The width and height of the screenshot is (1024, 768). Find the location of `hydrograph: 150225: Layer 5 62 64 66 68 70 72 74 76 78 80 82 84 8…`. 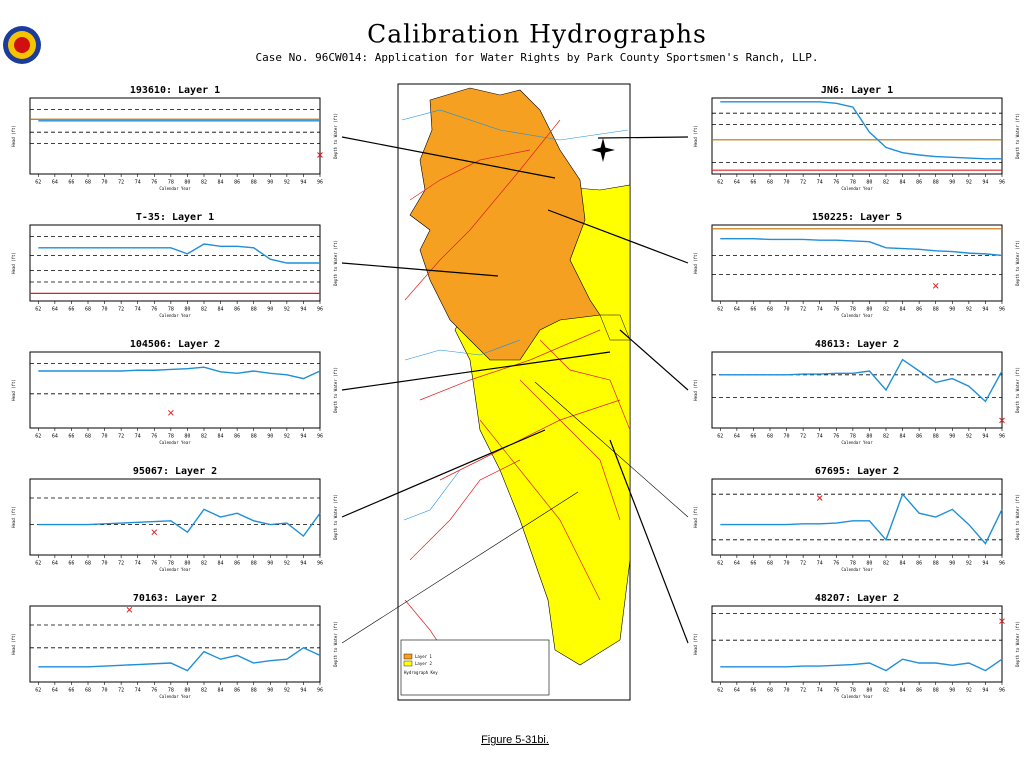

hydrograph: 150225: Layer 5 62 64 66 68 70 72 74 76 78 80 82 84 8… is located at coordinates (856, 265).